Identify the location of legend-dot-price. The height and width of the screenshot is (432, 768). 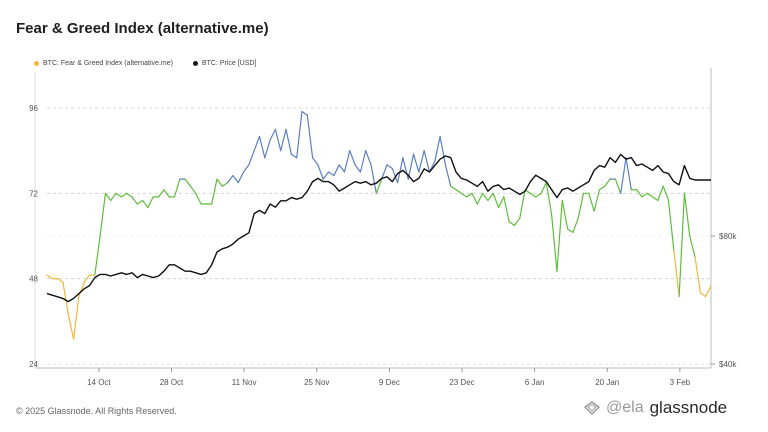
(195, 63).